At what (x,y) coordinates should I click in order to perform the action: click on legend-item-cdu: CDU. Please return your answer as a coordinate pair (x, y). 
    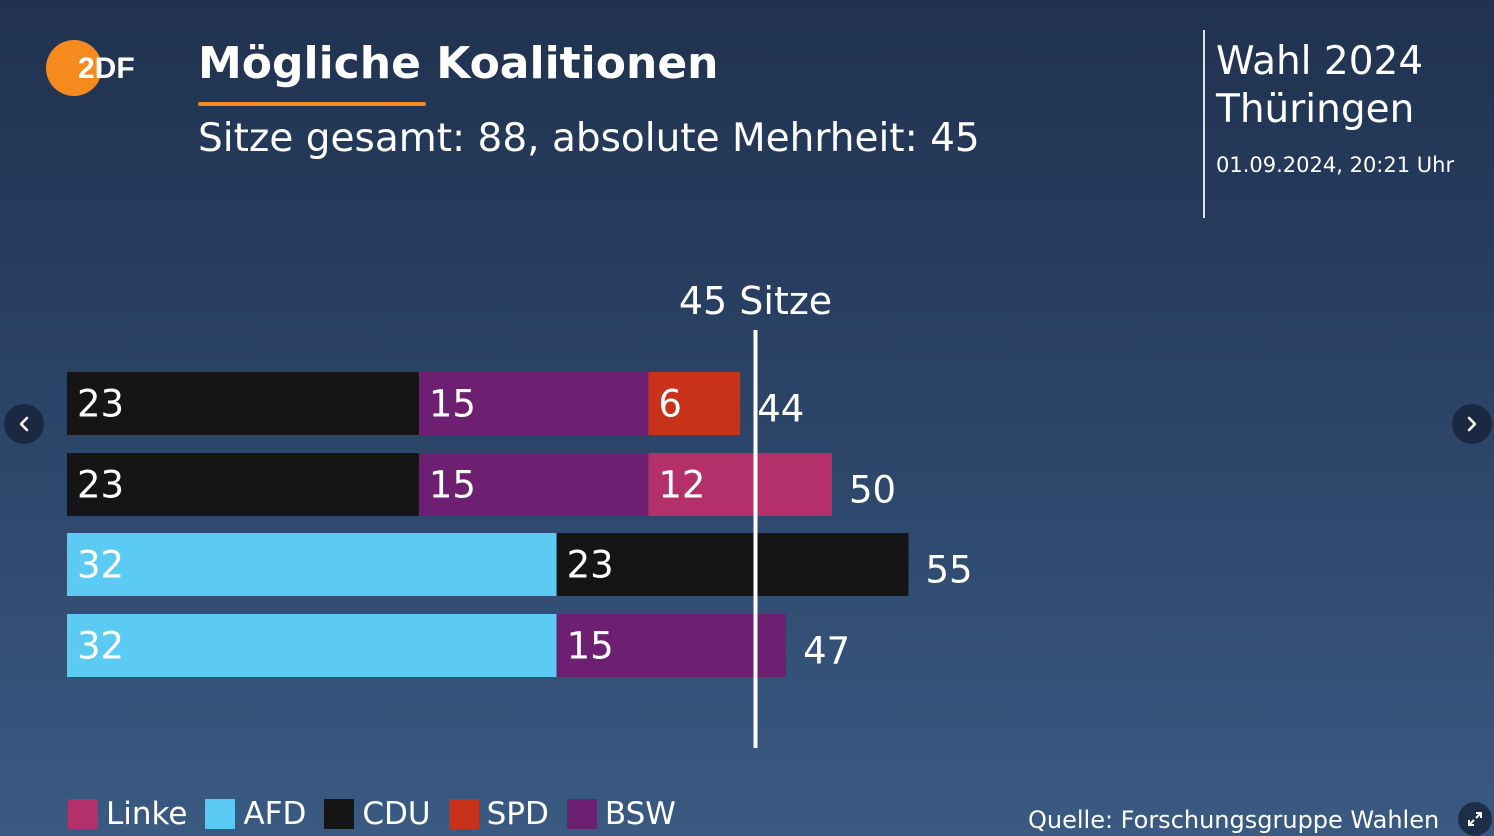
    Looking at the image, I should click on (377, 814).